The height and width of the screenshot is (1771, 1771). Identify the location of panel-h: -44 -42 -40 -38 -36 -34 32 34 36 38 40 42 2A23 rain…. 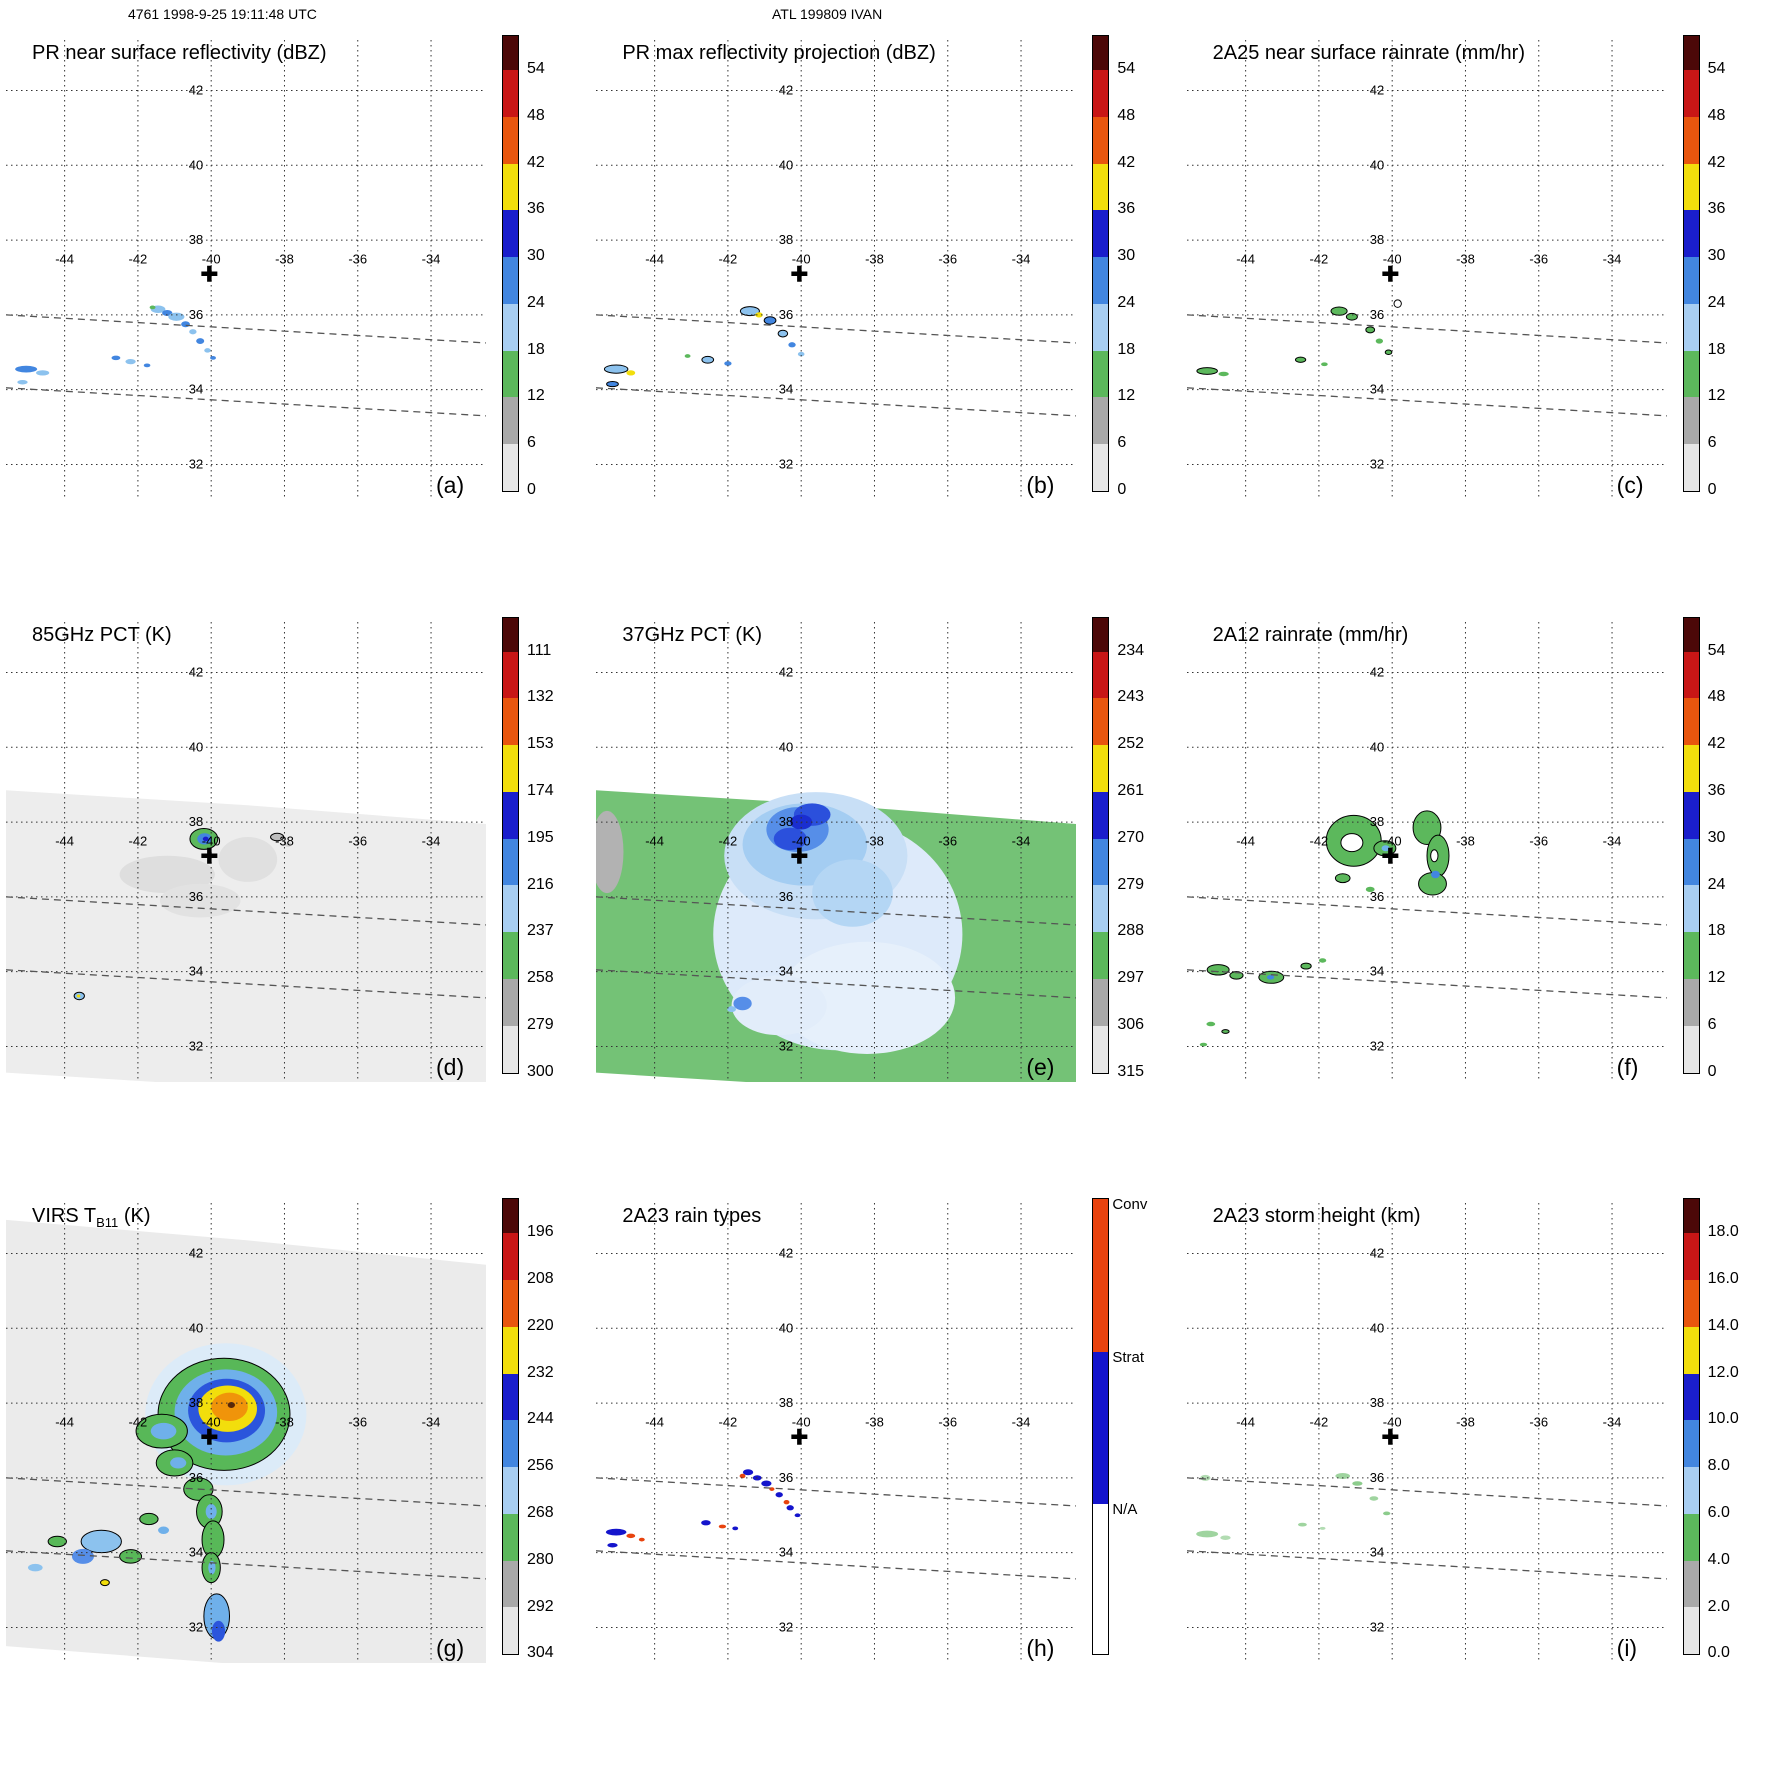
(885, 1480).